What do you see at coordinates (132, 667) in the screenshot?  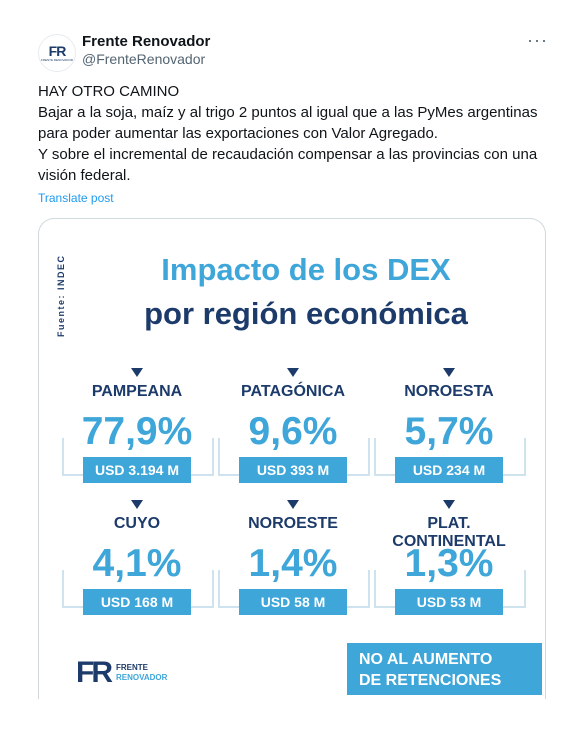 I see `logo-word-1: FRENTE` at bounding box center [132, 667].